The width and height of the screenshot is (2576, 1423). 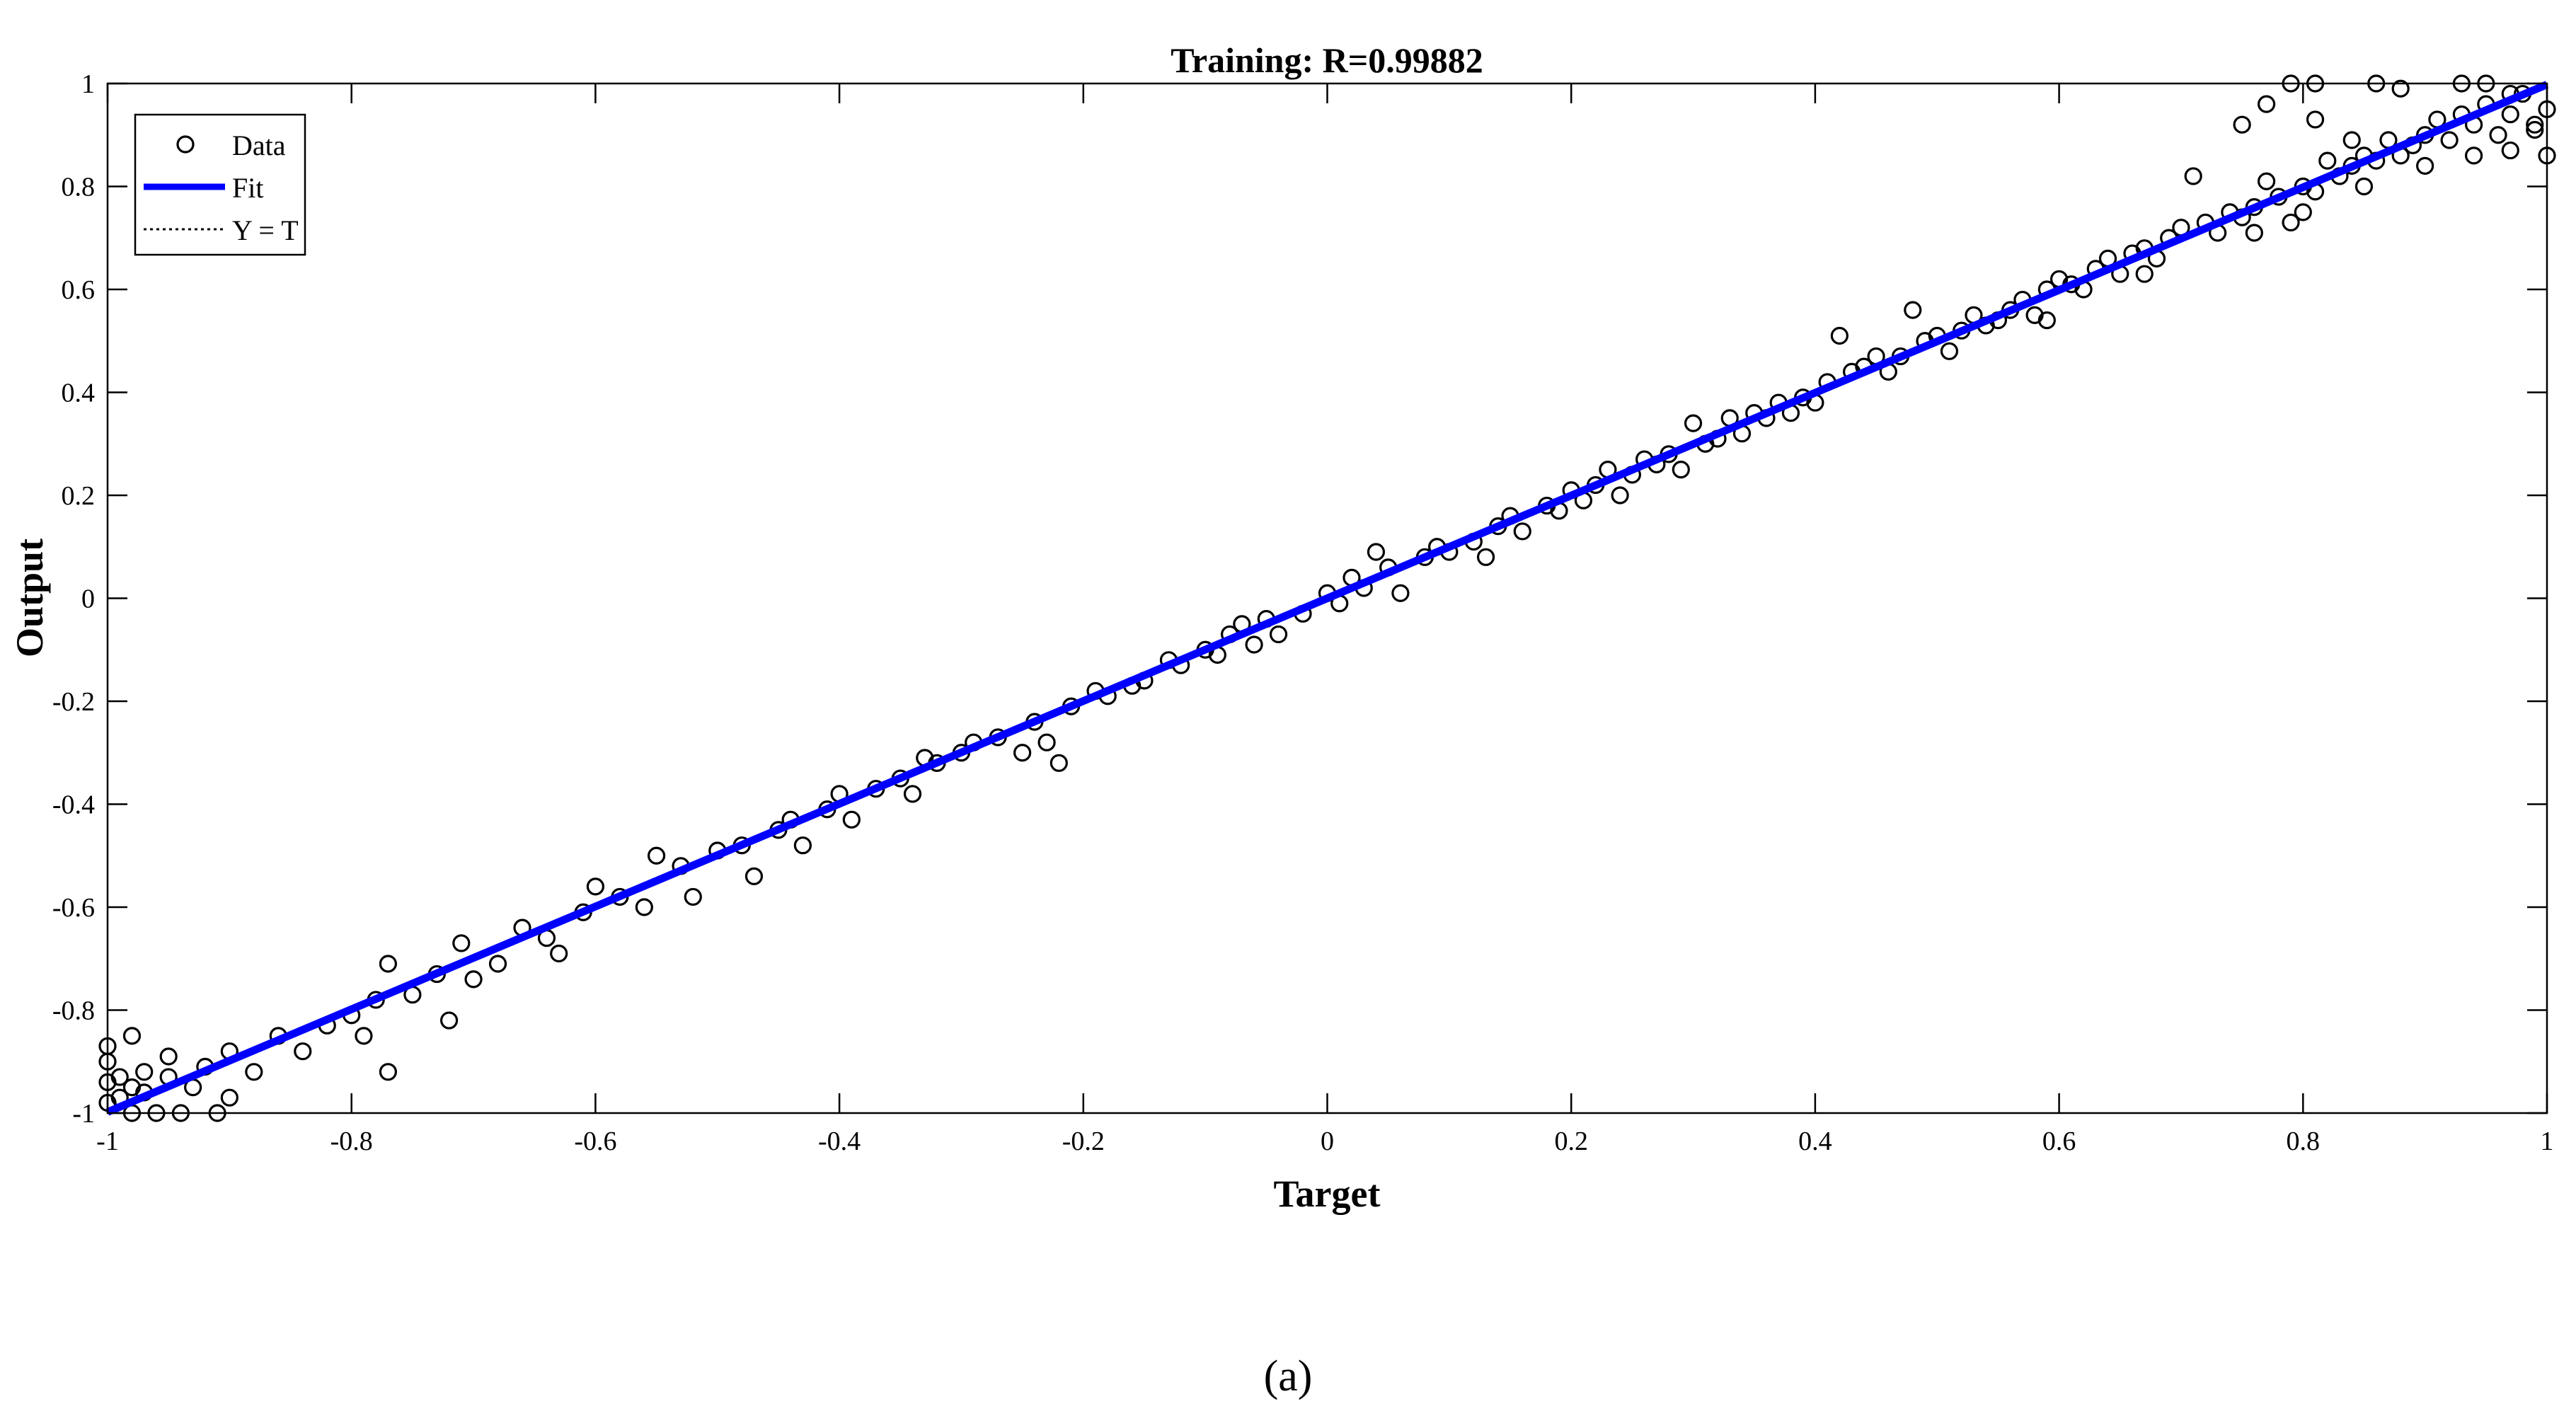 What do you see at coordinates (74, 1011) in the screenshot?
I see `y-tick-label: -0.8` at bounding box center [74, 1011].